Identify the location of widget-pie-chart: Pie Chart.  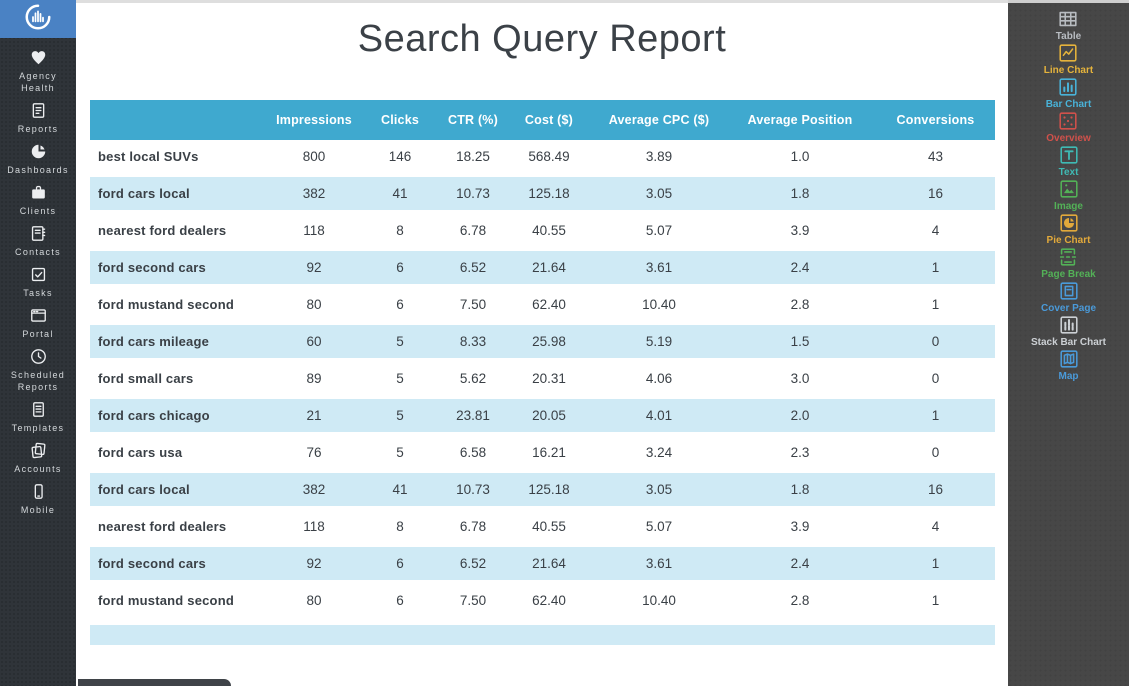
(1068, 229).